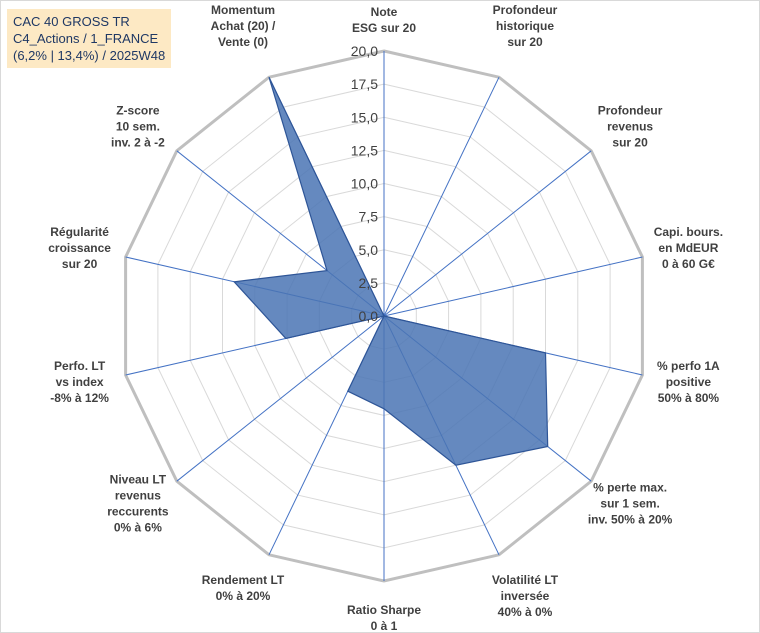 The width and height of the screenshot is (760, 633). Describe the element at coordinates (71, 21) in the screenshot. I see `title-line-1: CAC 40 GROSS TR` at that location.